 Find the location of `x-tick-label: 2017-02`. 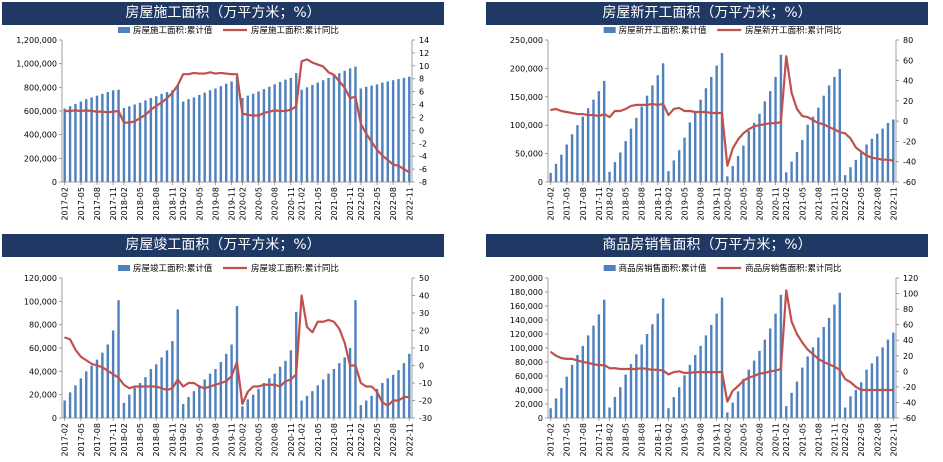

x-tick-label: 2017-02 is located at coordinates (65, 203).